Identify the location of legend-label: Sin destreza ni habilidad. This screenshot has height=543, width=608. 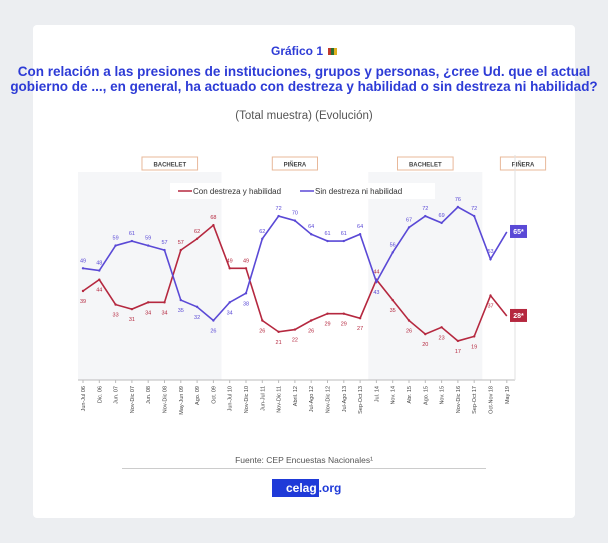
(358, 191).